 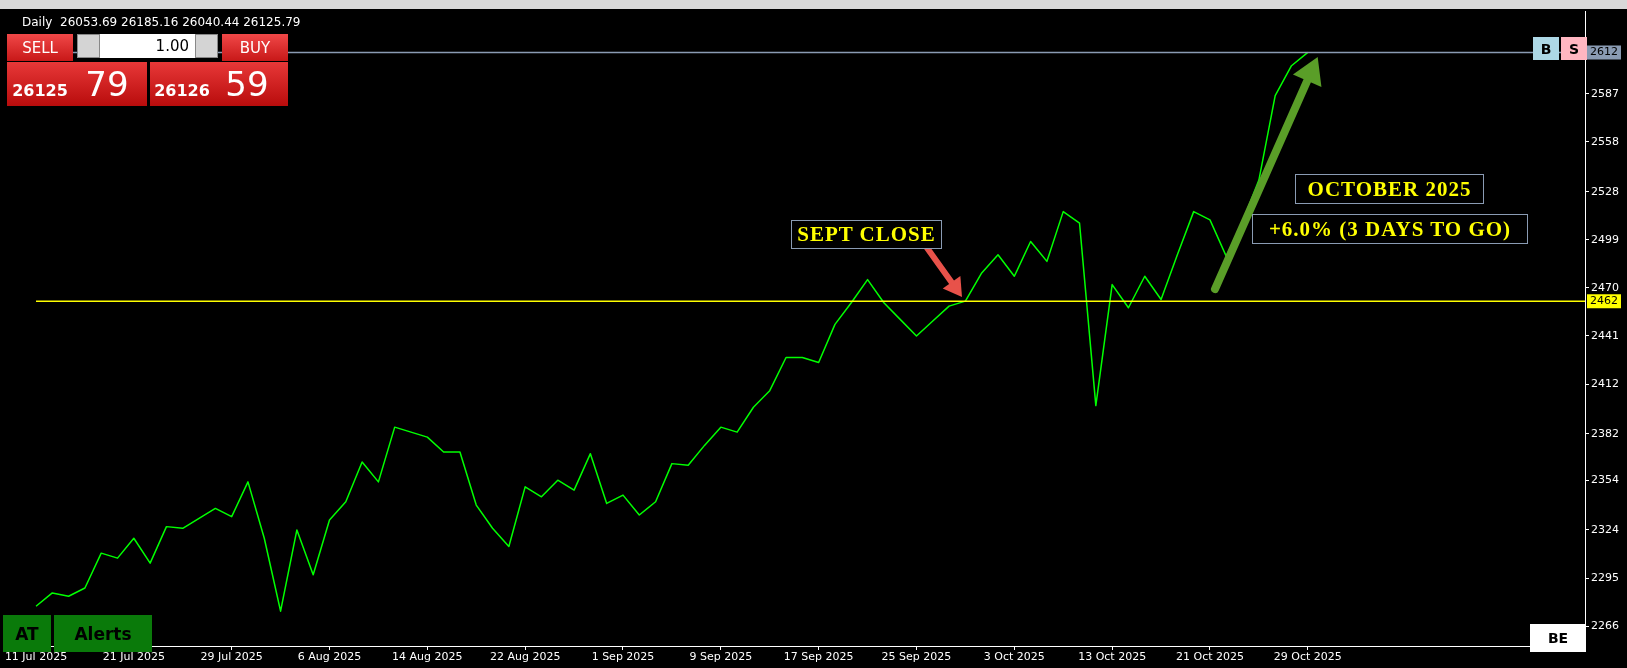 I want to click on x-tick-label: 21 Oct 2025, so click(x=1209, y=657).